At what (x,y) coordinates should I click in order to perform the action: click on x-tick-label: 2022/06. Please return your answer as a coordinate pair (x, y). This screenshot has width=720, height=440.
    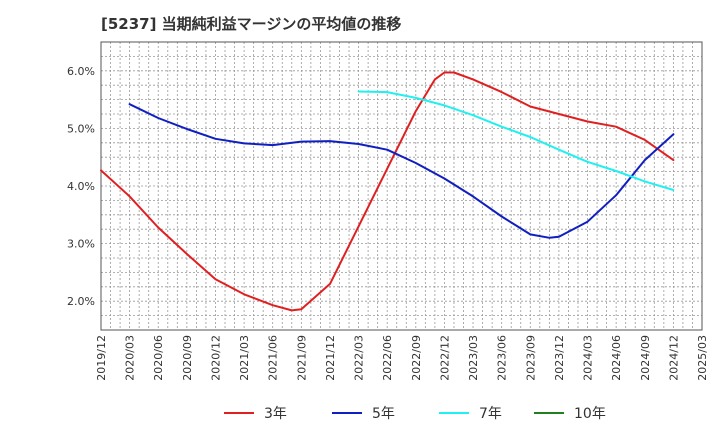
    Looking at the image, I should click on (387, 358).